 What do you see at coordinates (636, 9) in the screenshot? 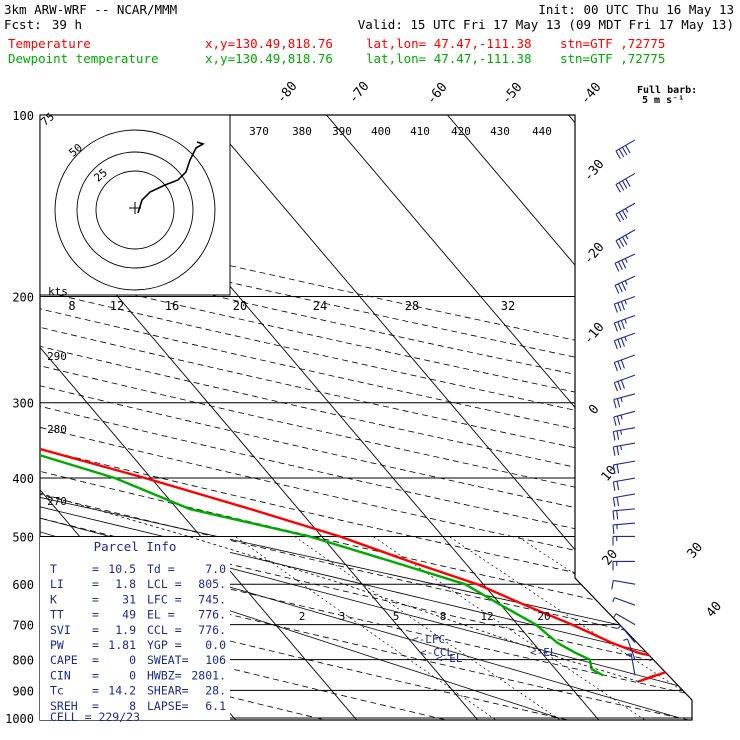
I see `init-time: Init: 00 UTC Thu 16 May 13` at bounding box center [636, 9].